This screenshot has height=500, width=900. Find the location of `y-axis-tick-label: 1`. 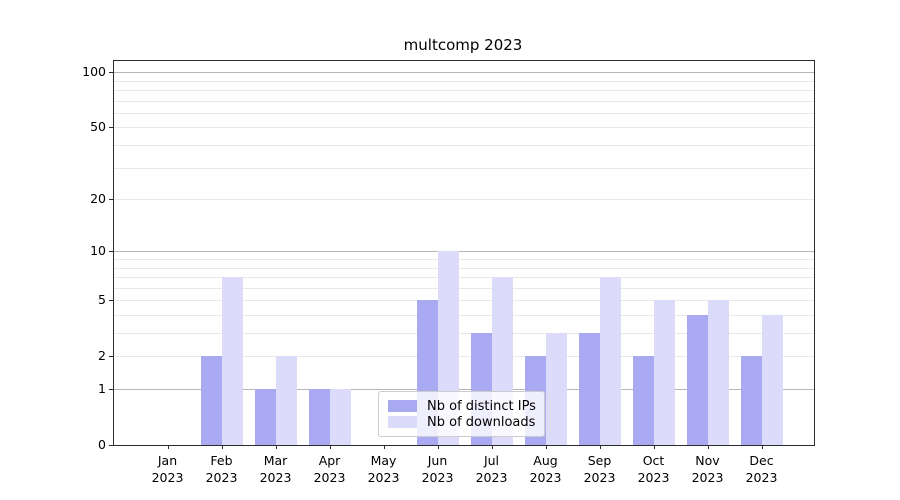

y-axis-tick-label: 1 is located at coordinates (102, 388).